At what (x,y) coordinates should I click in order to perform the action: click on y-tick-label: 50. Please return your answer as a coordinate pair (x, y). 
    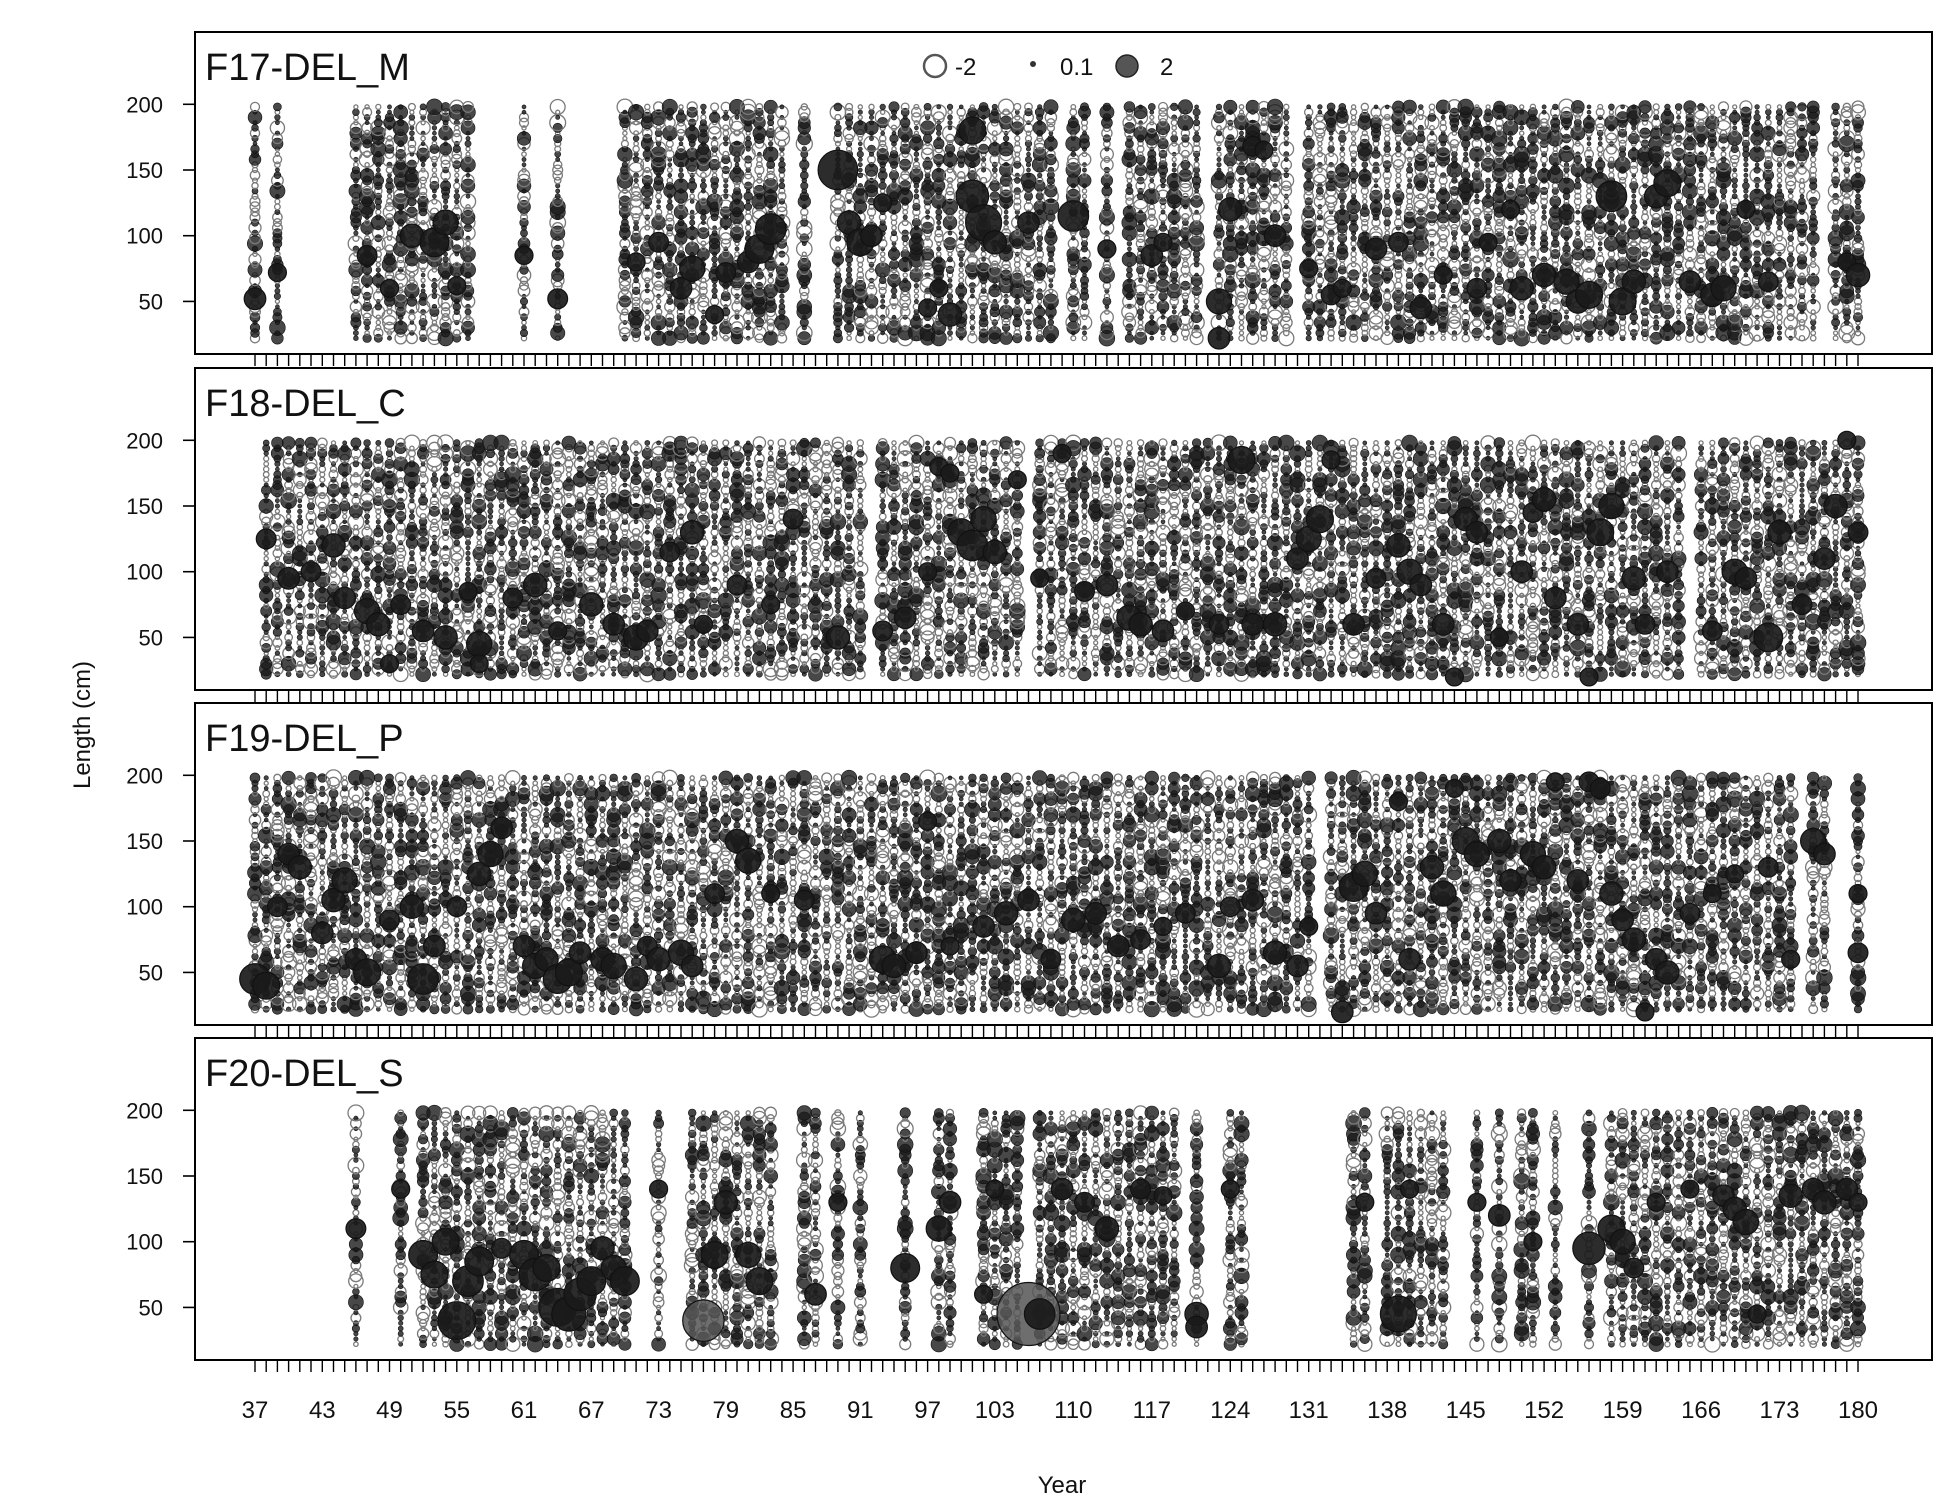
    Looking at the image, I should click on (151, 301).